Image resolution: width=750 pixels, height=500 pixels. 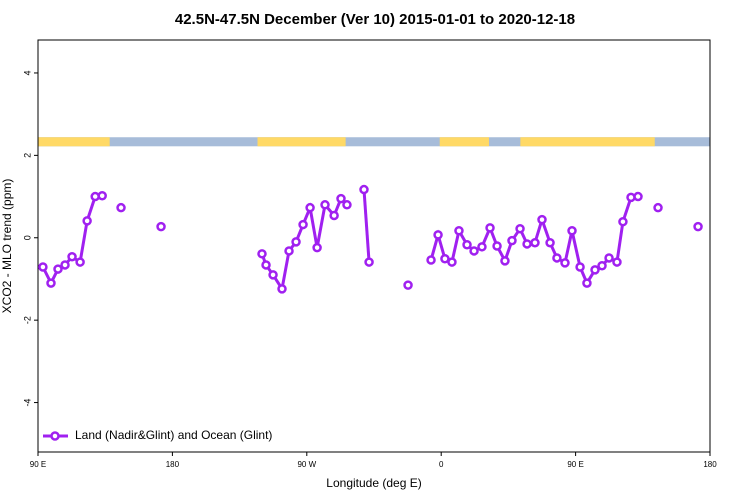 I want to click on legend-marker, so click(x=55, y=436).